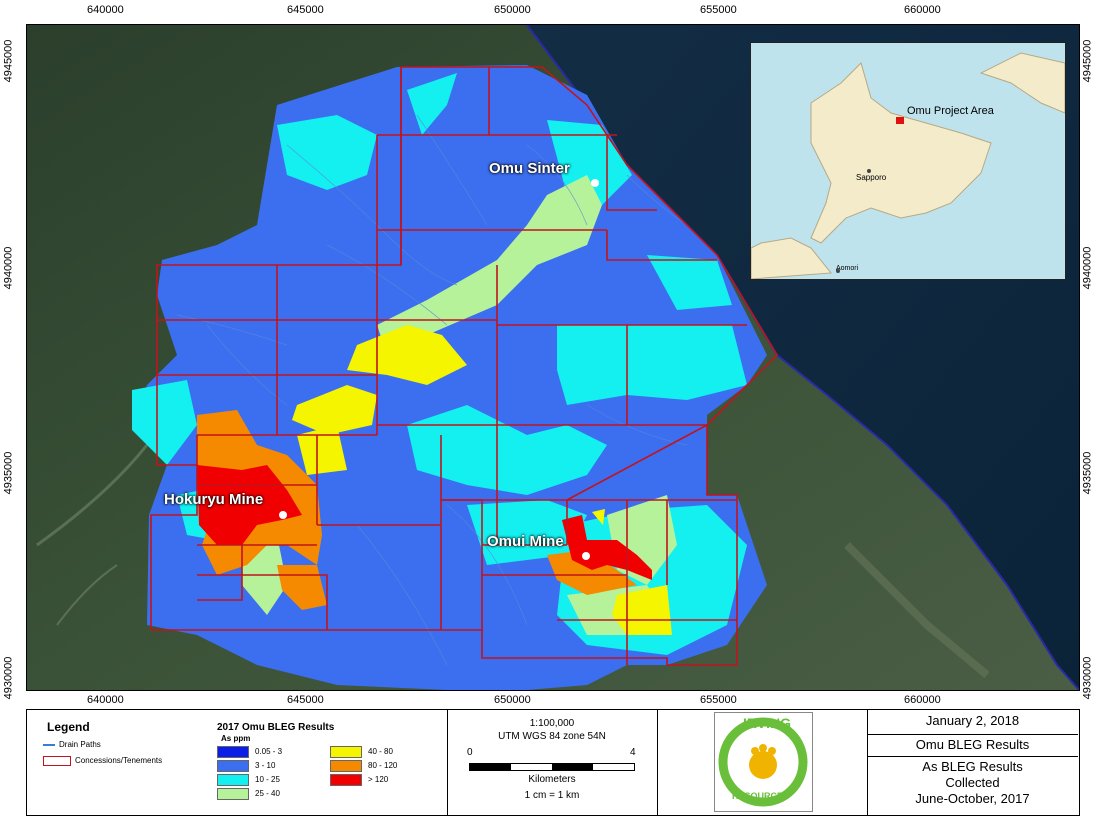 Image resolution: width=1104 pixels, height=818 pixels. Describe the element at coordinates (119, 761) in the screenshot. I see `concession-label: Concessions/Tenements` at that location.